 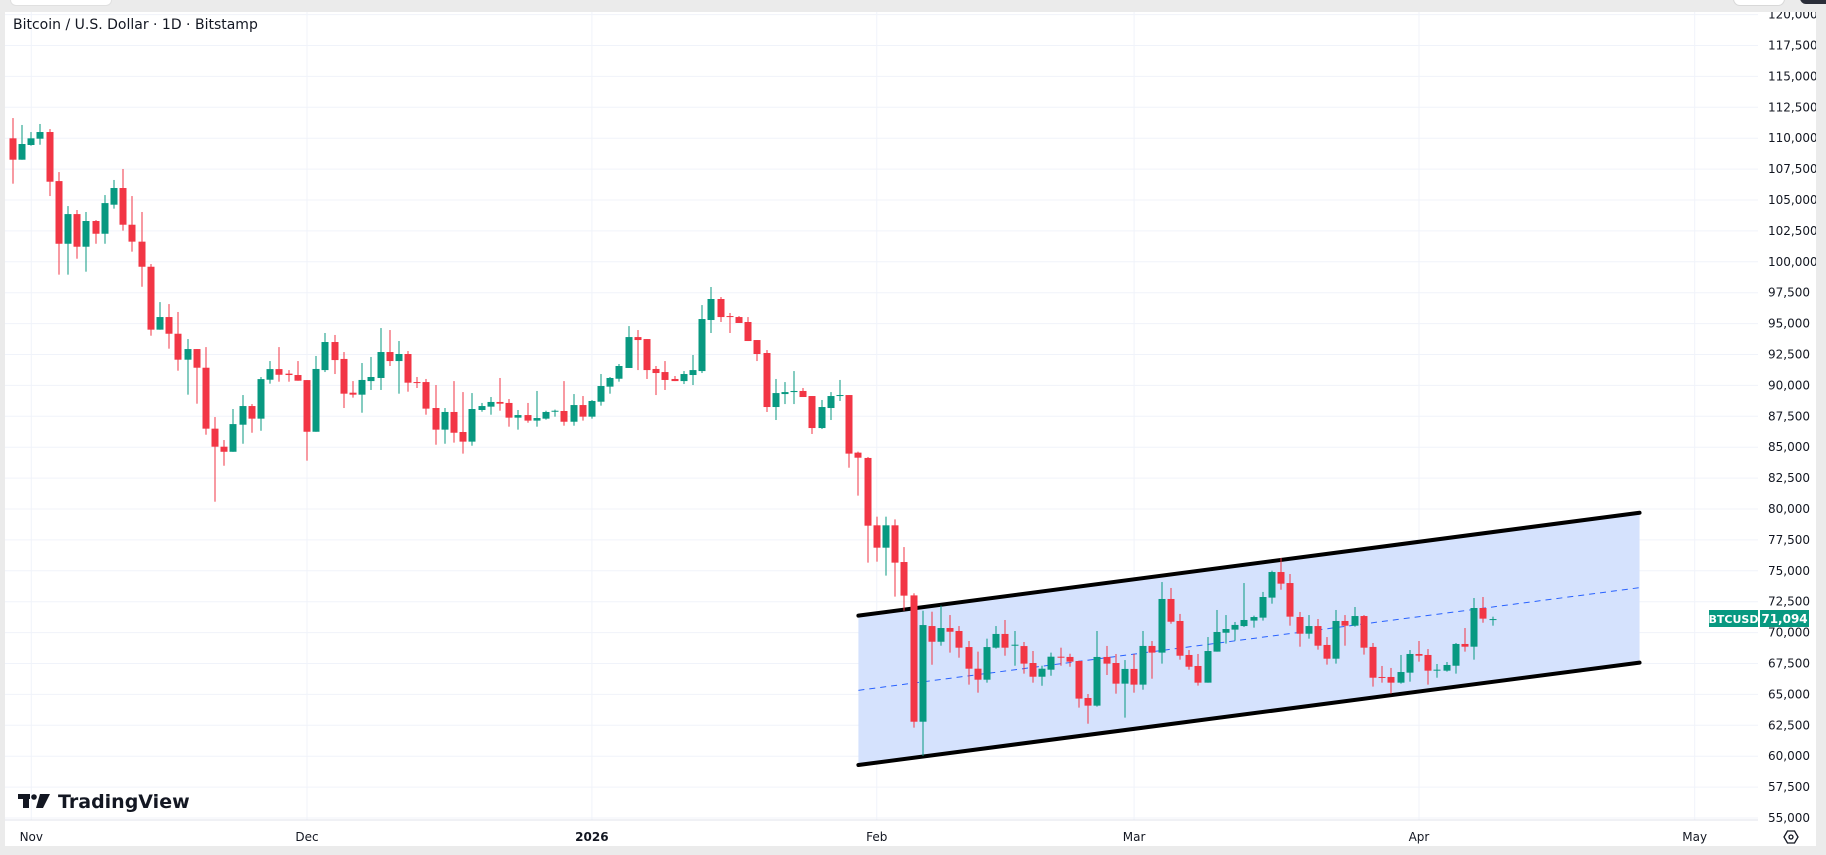 What do you see at coordinates (1792, 200) in the screenshot?
I see `price-tick-label: 105,000` at bounding box center [1792, 200].